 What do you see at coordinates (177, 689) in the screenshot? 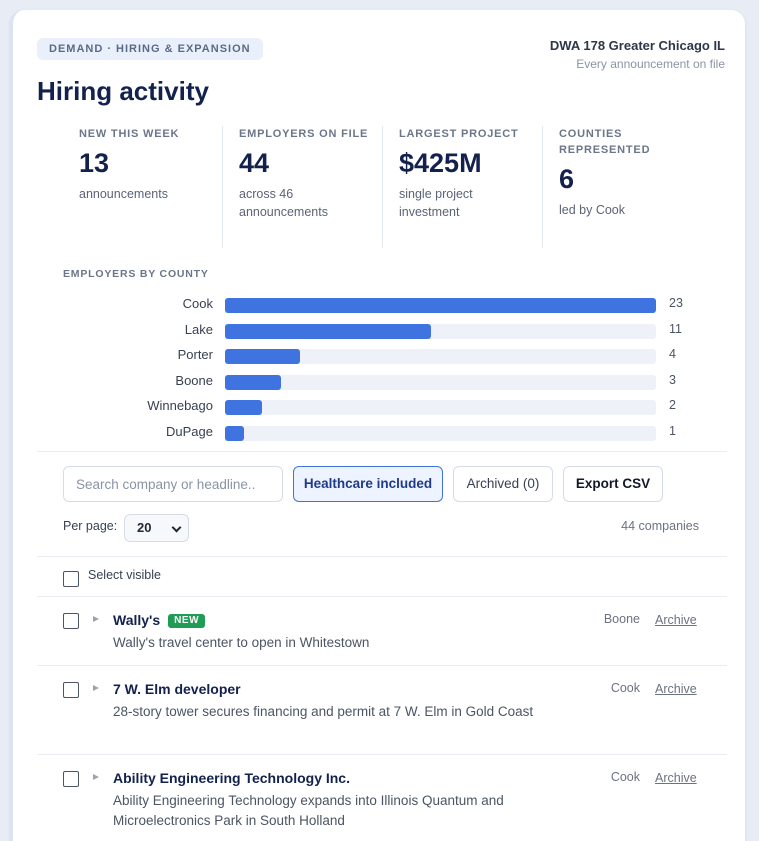
I see `row-company: 7 W. Elm developer` at bounding box center [177, 689].